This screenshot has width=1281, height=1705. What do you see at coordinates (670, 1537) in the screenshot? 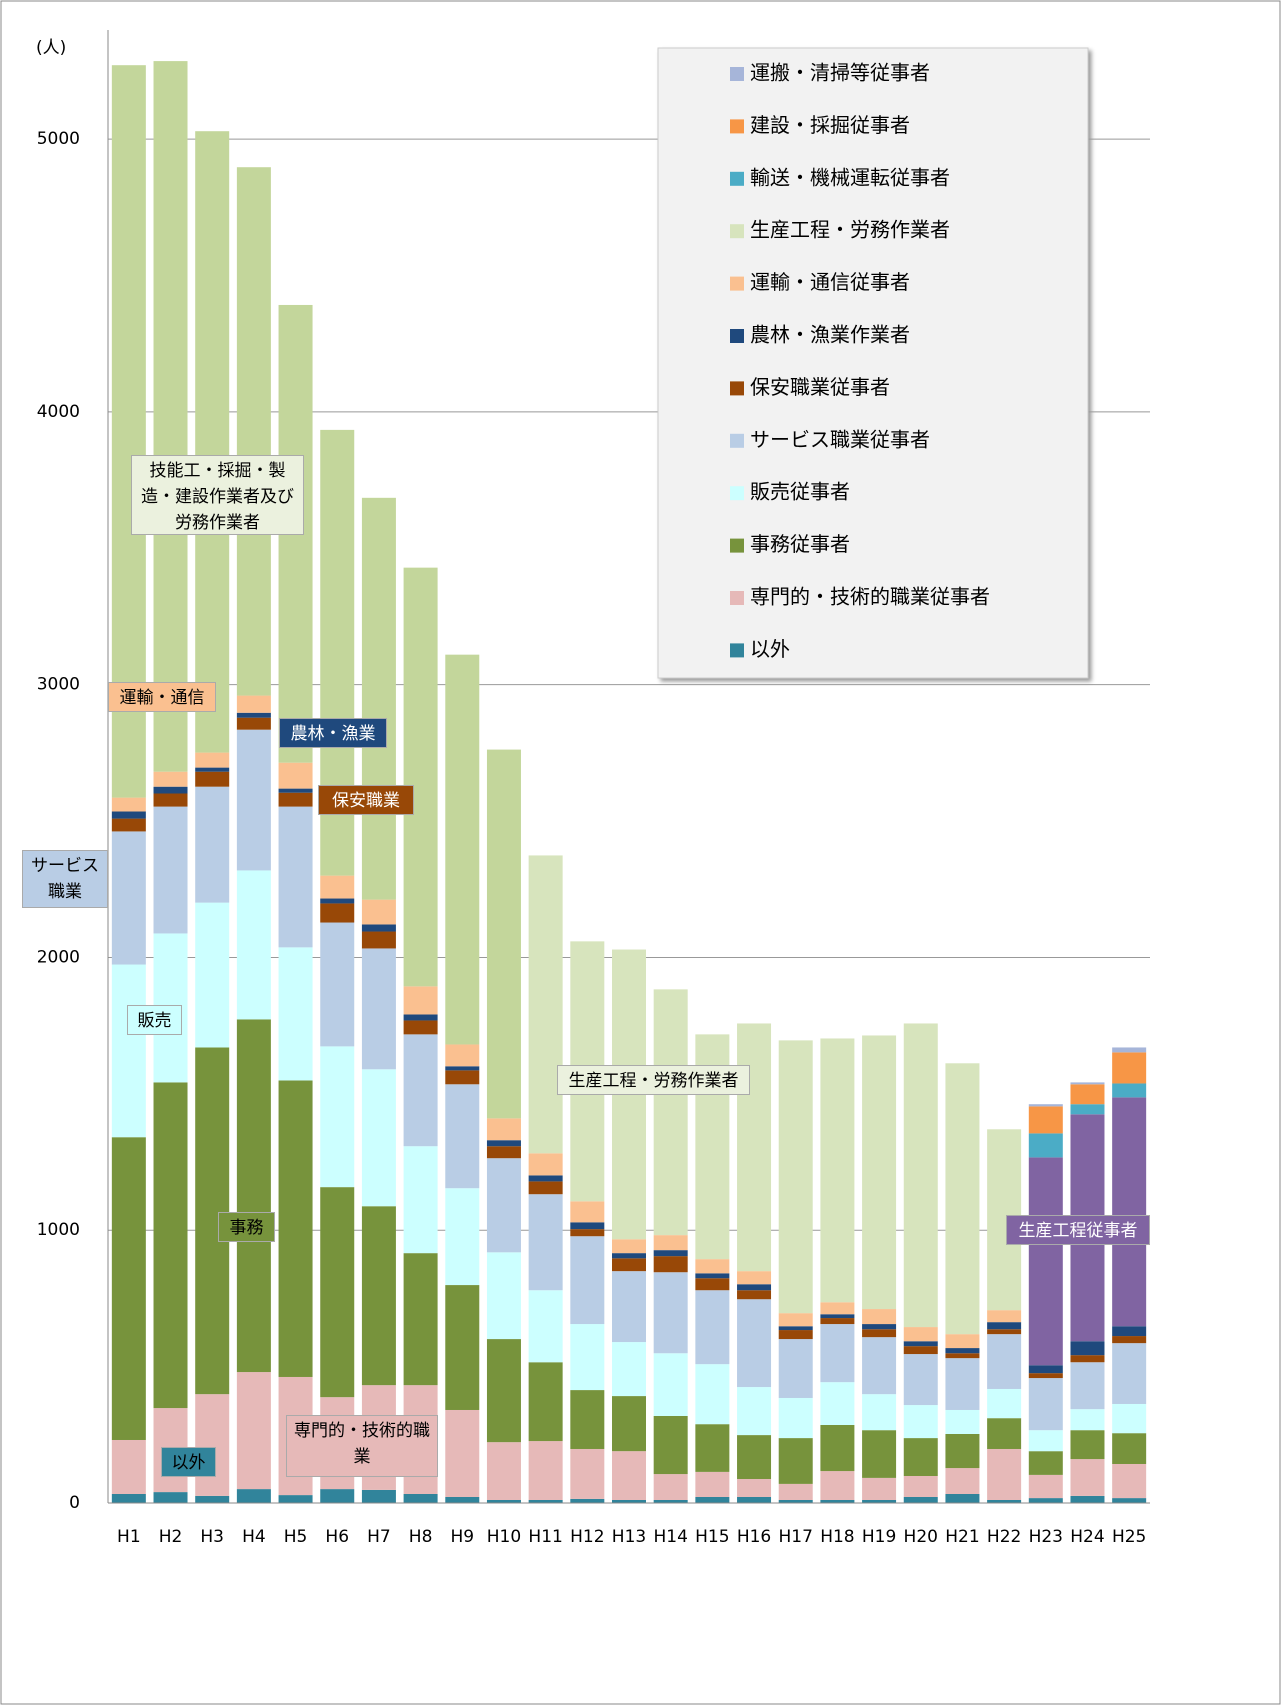
I see `x-tick-label: H14` at bounding box center [670, 1537].